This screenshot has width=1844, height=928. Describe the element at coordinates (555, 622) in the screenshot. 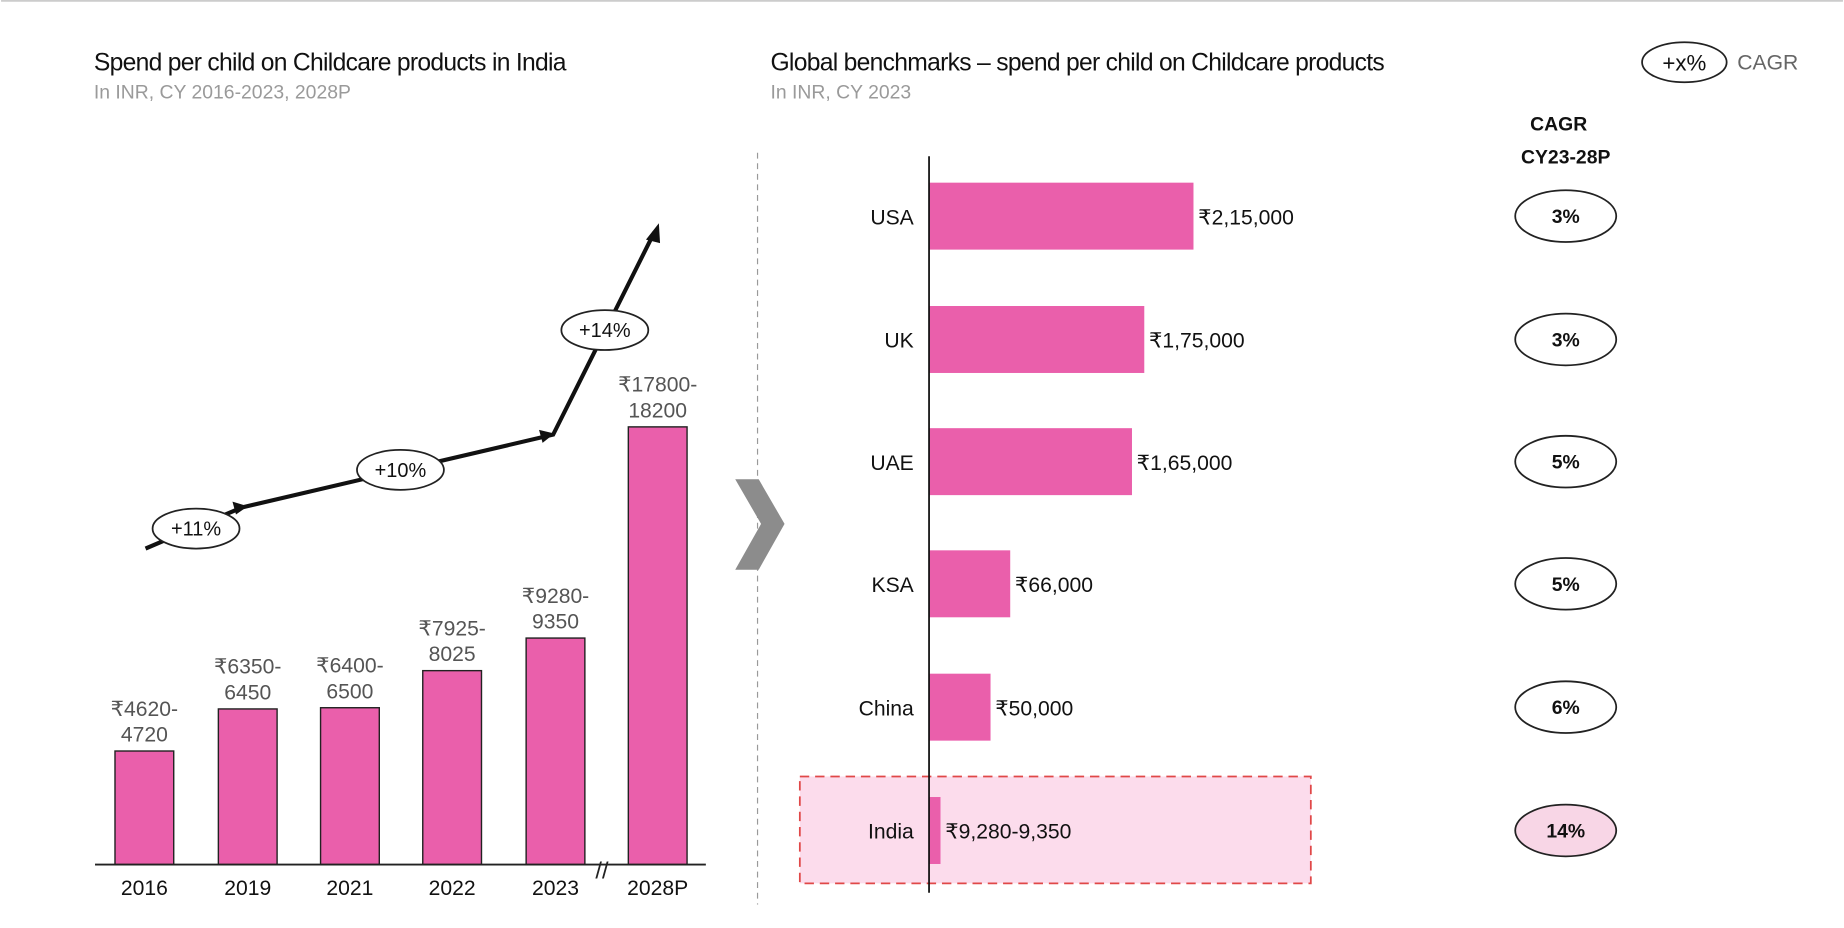

I see `bar-label-line2: 9350` at that location.